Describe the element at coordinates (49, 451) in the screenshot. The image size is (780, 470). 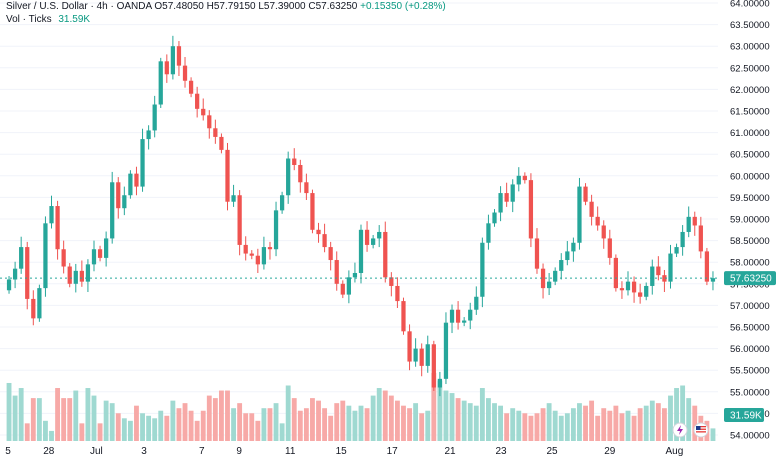
I see `time-tick-label: 28` at that location.